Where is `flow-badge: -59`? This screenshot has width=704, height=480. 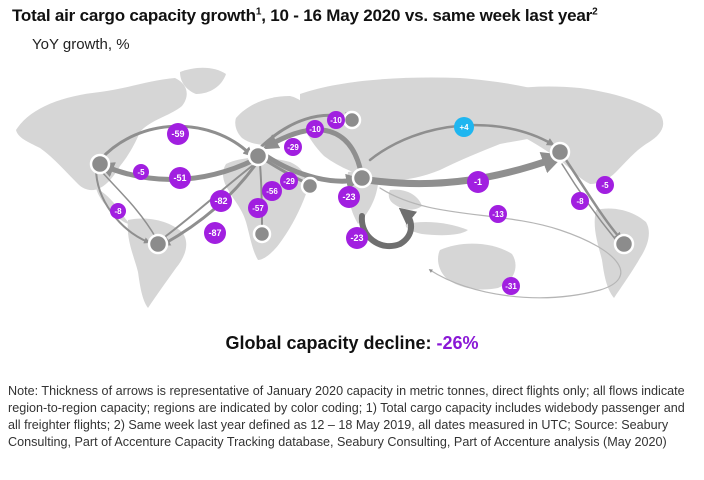
flow-badge: -59 is located at coordinates (178, 134).